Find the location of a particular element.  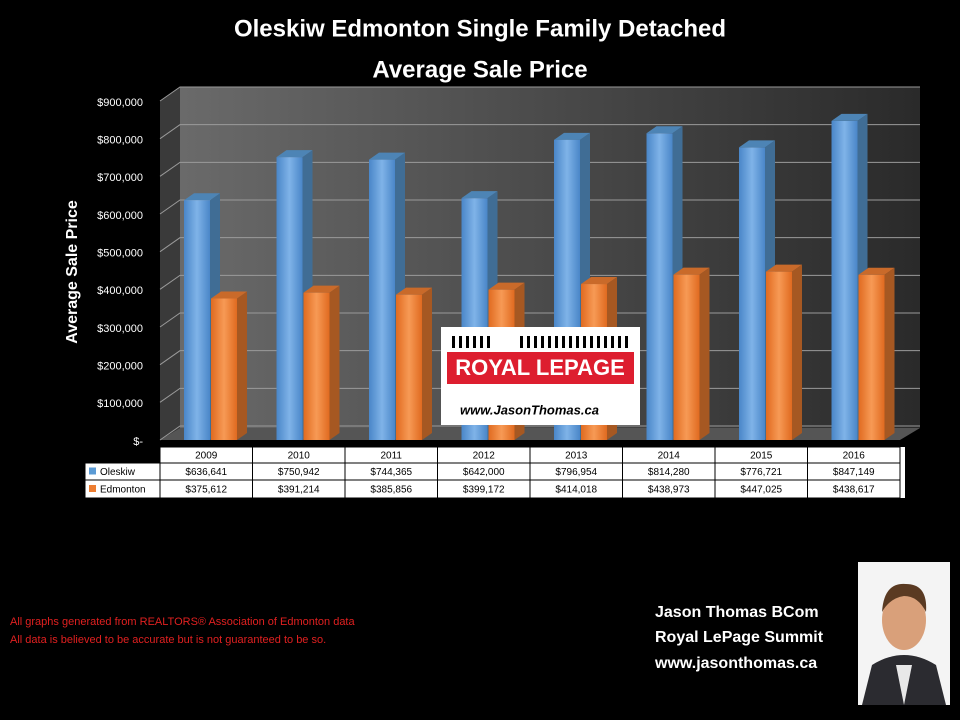

logo-band is located at coordinates (540, 368).